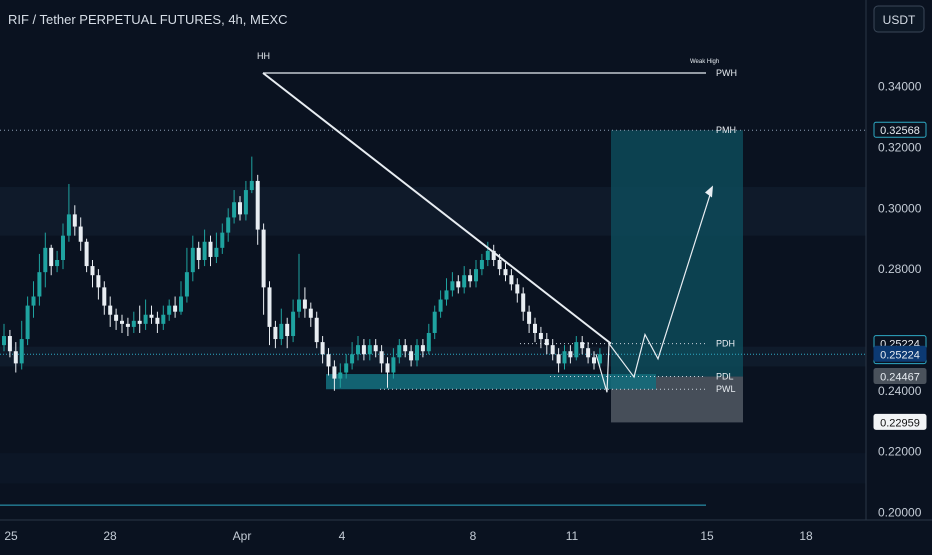 The width and height of the screenshot is (932, 555). What do you see at coordinates (900, 147) in the screenshot?
I see `price-tick-label: 0.32000` at bounding box center [900, 147].